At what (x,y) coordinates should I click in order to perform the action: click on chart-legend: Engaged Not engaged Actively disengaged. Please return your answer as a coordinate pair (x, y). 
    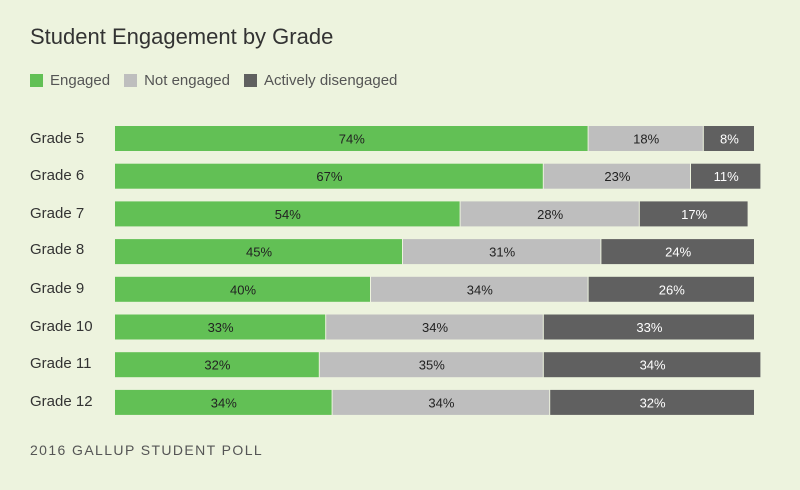
    Looking at the image, I should click on (220, 80).